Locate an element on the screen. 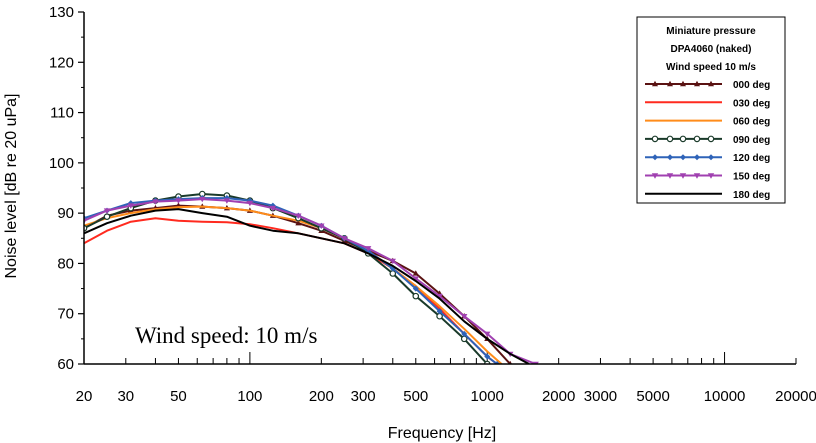 This screenshot has height=443, width=816. legend-item: 120 deg is located at coordinates (707, 158).